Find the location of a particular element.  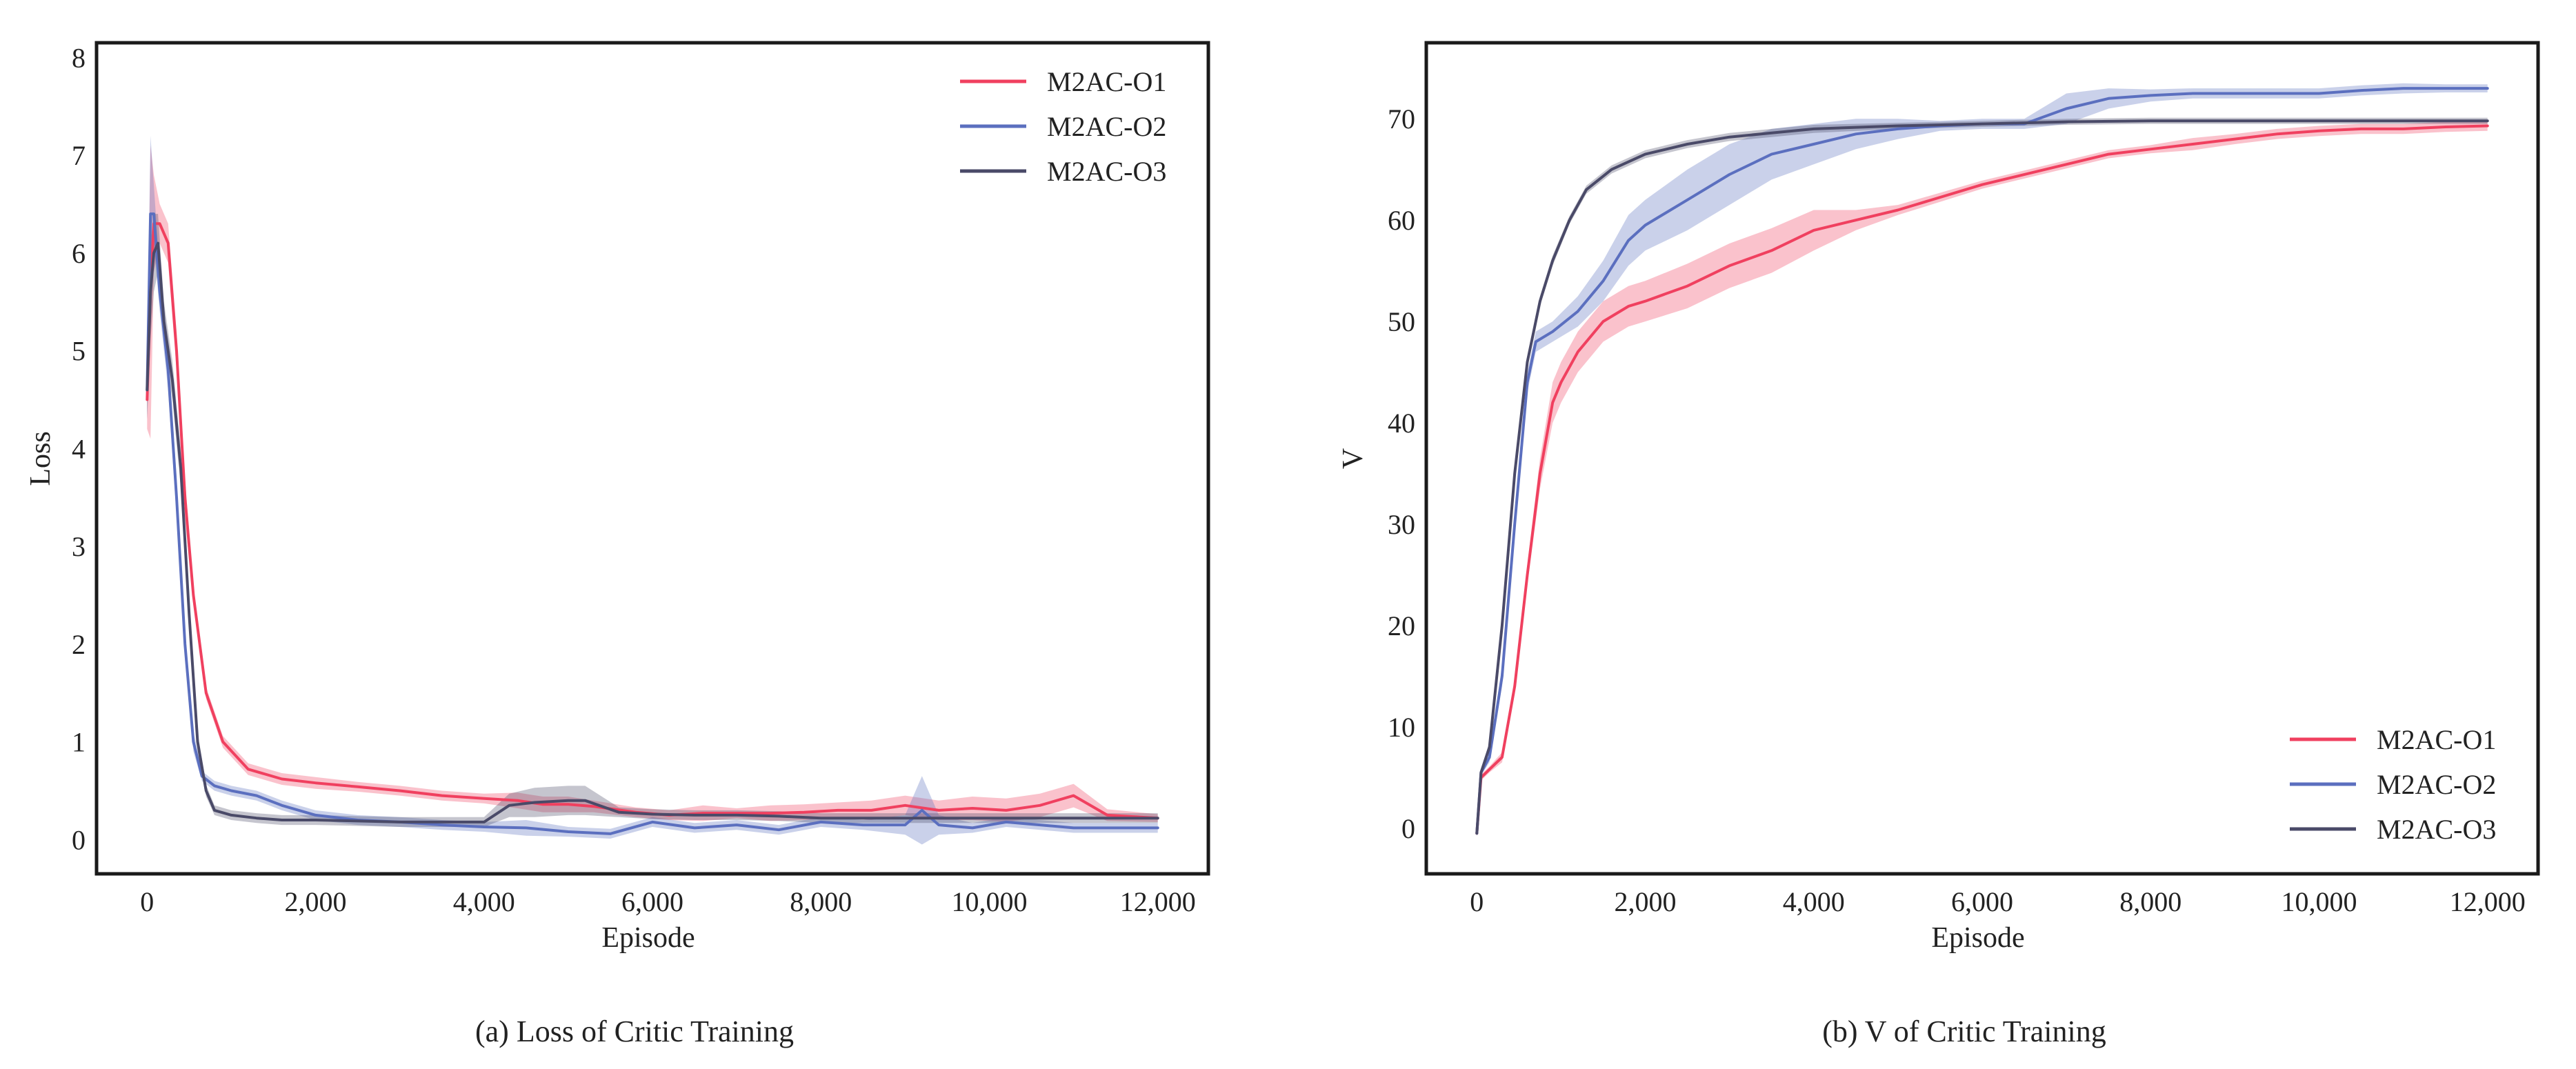

value-chart-x-ticks: 0 2,000 4,000 6,000 8,000 10,000 12,000 is located at coordinates (1997, 902).